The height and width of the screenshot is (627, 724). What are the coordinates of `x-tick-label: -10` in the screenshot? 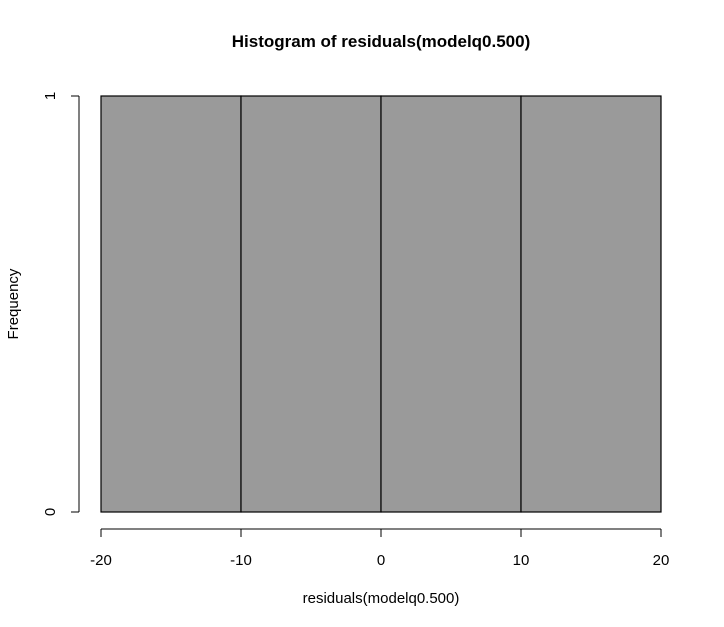 It's located at (241, 560).